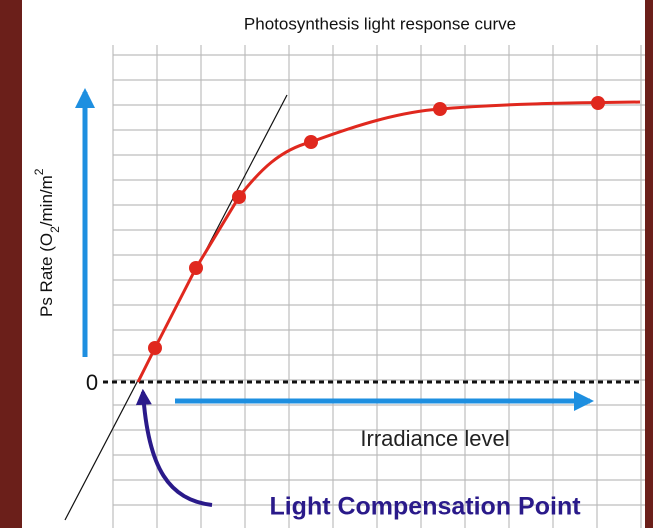 Image resolution: width=653 pixels, height=528 pixels. Describe the element at coordinates (92, 382) in the screenshot. I see `zero-label: 0` at that location.